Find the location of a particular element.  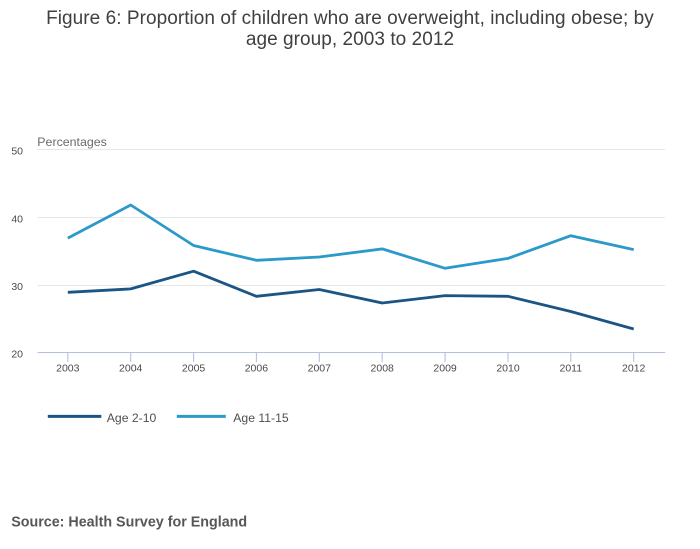

svg-text: 2004 is located at coordinates (131, 369).